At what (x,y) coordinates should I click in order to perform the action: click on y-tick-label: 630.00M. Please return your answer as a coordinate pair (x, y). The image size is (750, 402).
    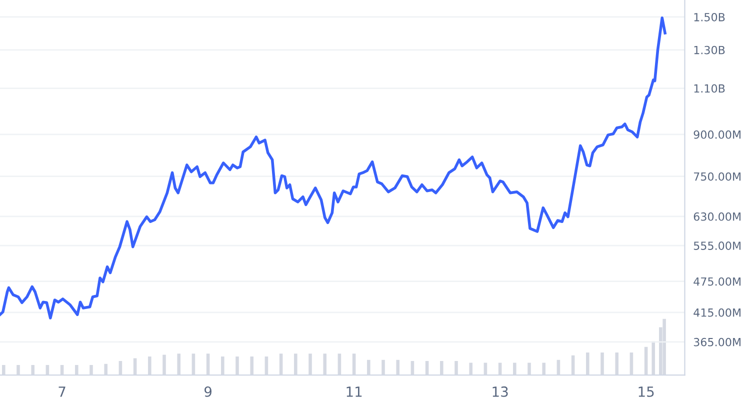
    Looking at the image, I should click on (717, 216).